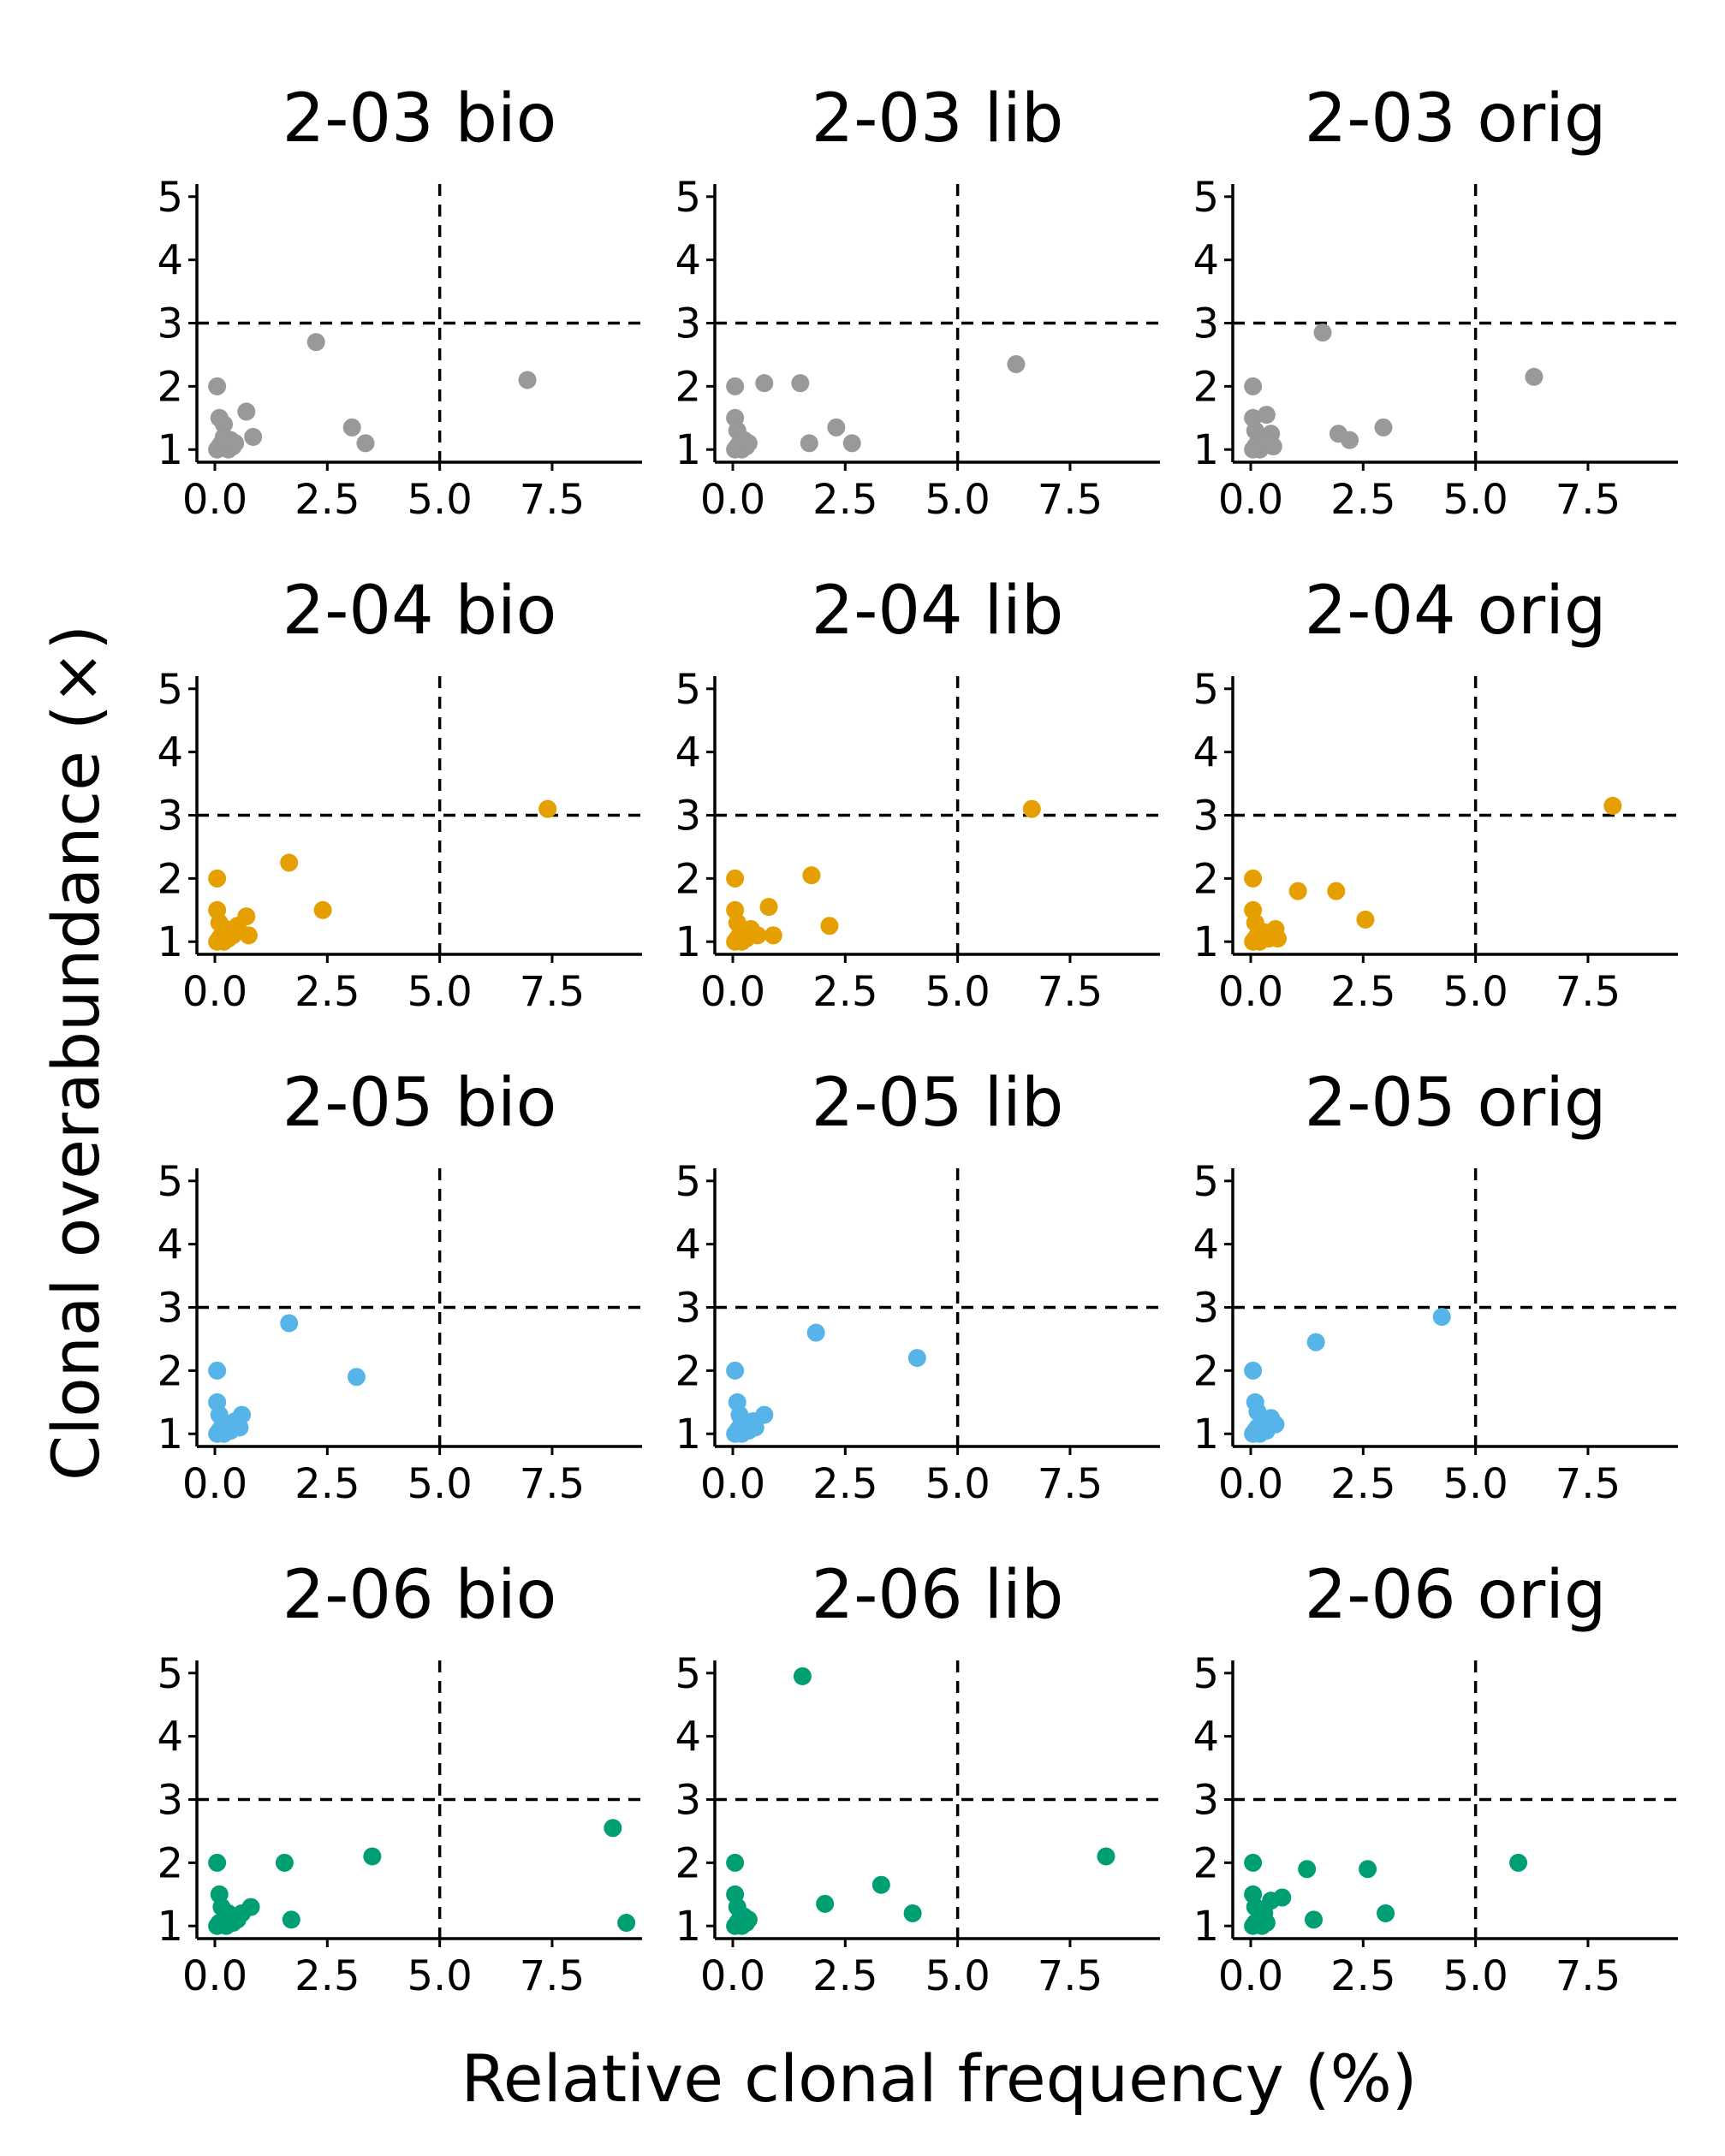 The image size is (1725, 2156). What do you see at coordinates (1456, 118) in the screenshot?
I see `panel-title: 2-03 orig` at bounding box center [1456, 118].